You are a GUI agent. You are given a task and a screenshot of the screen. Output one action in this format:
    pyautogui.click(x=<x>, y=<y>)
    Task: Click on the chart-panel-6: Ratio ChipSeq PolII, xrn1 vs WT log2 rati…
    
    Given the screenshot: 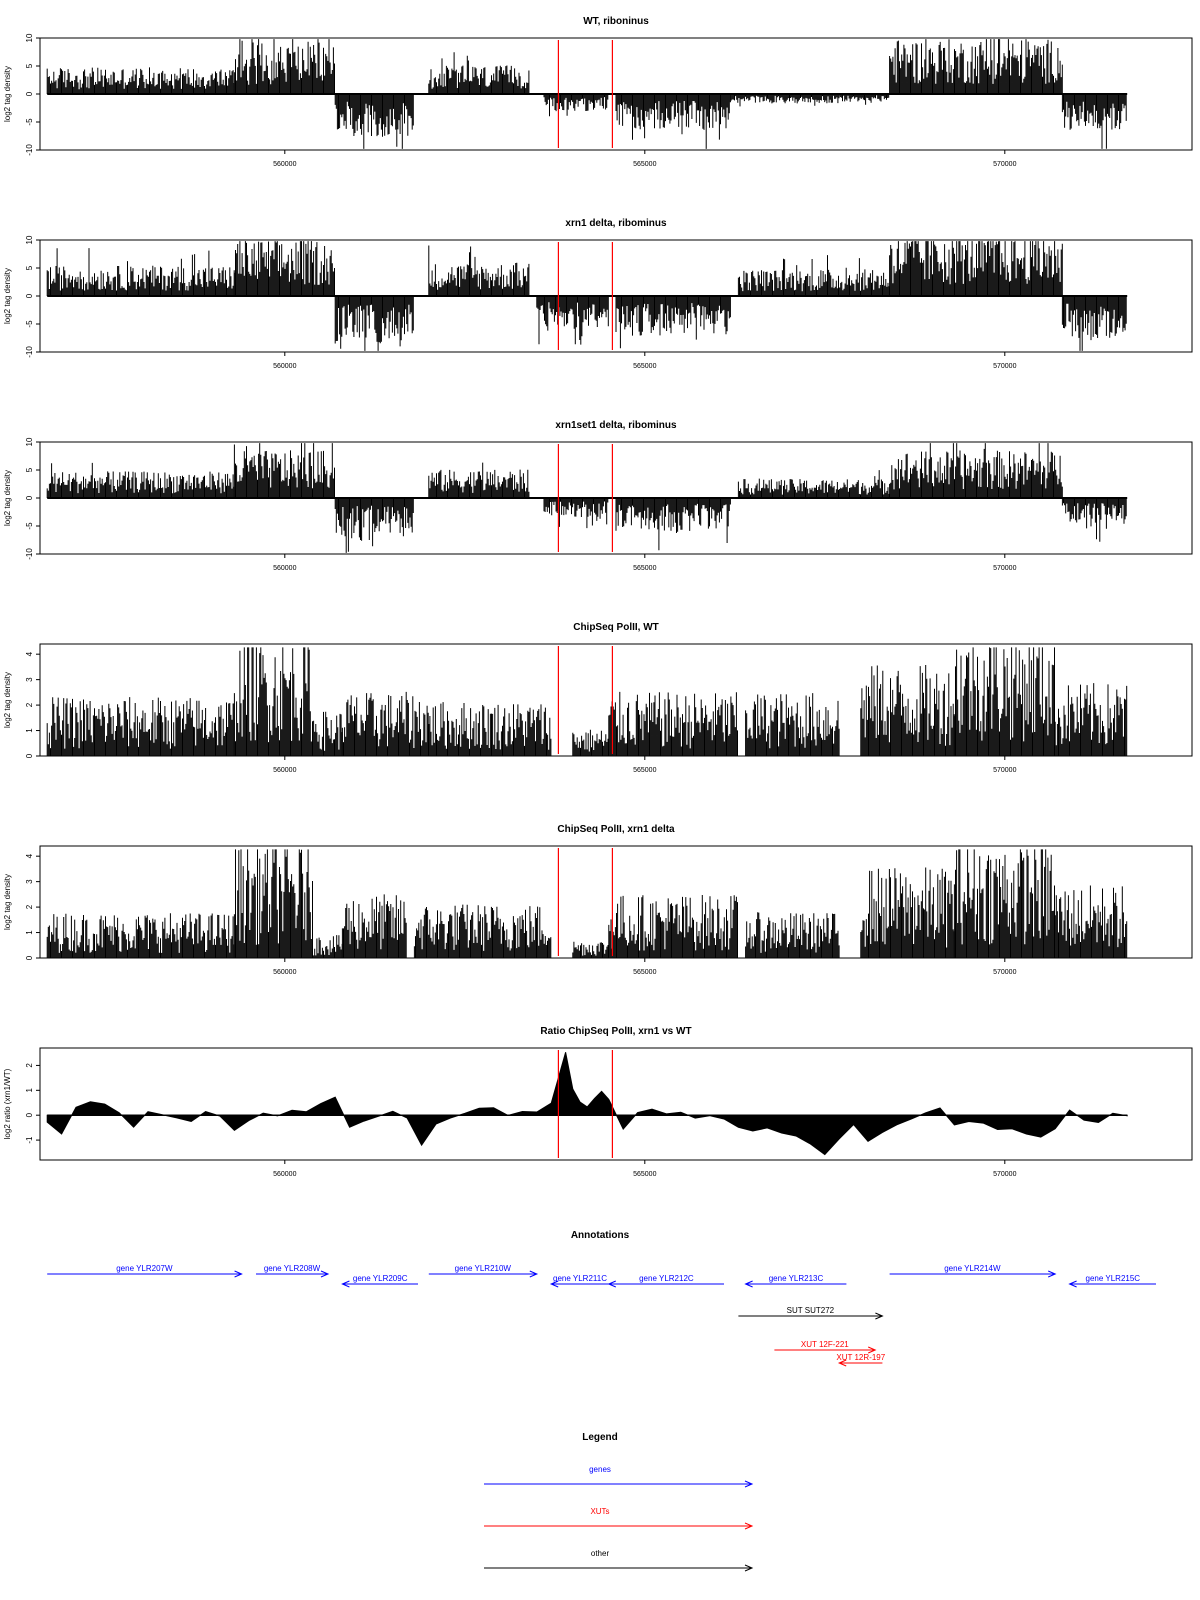 What is the action you would take?
    pyautogui.click(x=598, y=1102)
    